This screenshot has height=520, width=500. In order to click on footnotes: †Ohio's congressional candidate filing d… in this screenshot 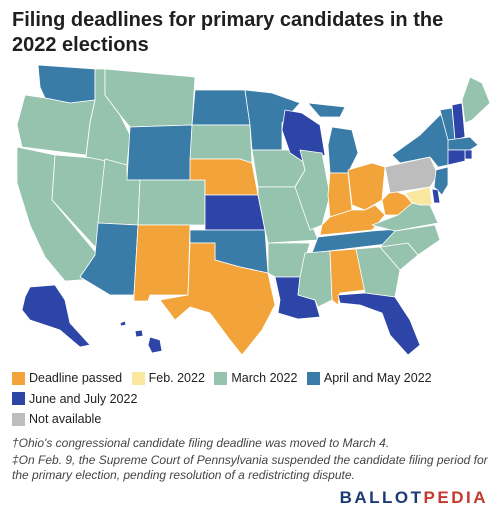, I will do `click(250, 460)`.